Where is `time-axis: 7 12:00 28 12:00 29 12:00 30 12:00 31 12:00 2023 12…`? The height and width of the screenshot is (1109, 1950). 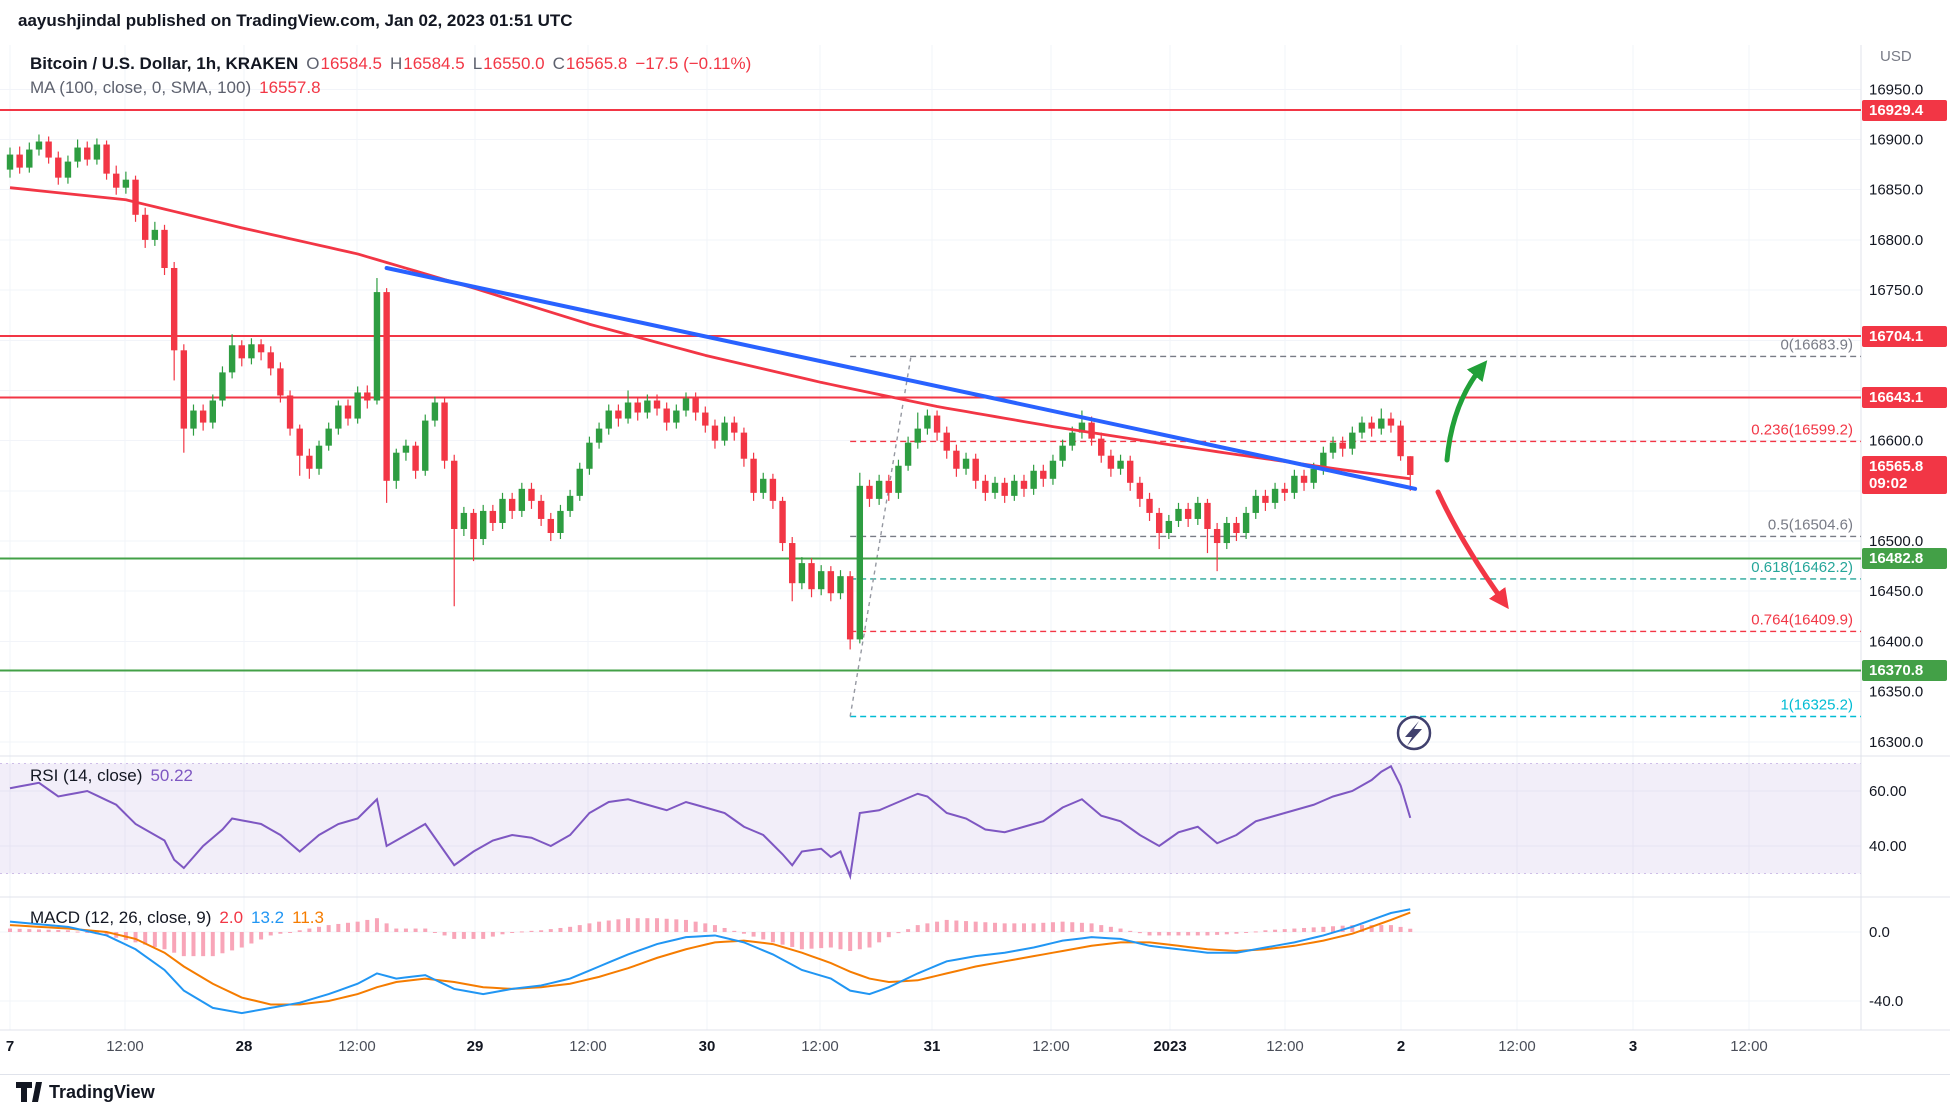
time-axis: 7 12:00 28 12:00 29 12:00 30 12:00 31 12:00 2023 12… is located at coordinates (887, 1046).